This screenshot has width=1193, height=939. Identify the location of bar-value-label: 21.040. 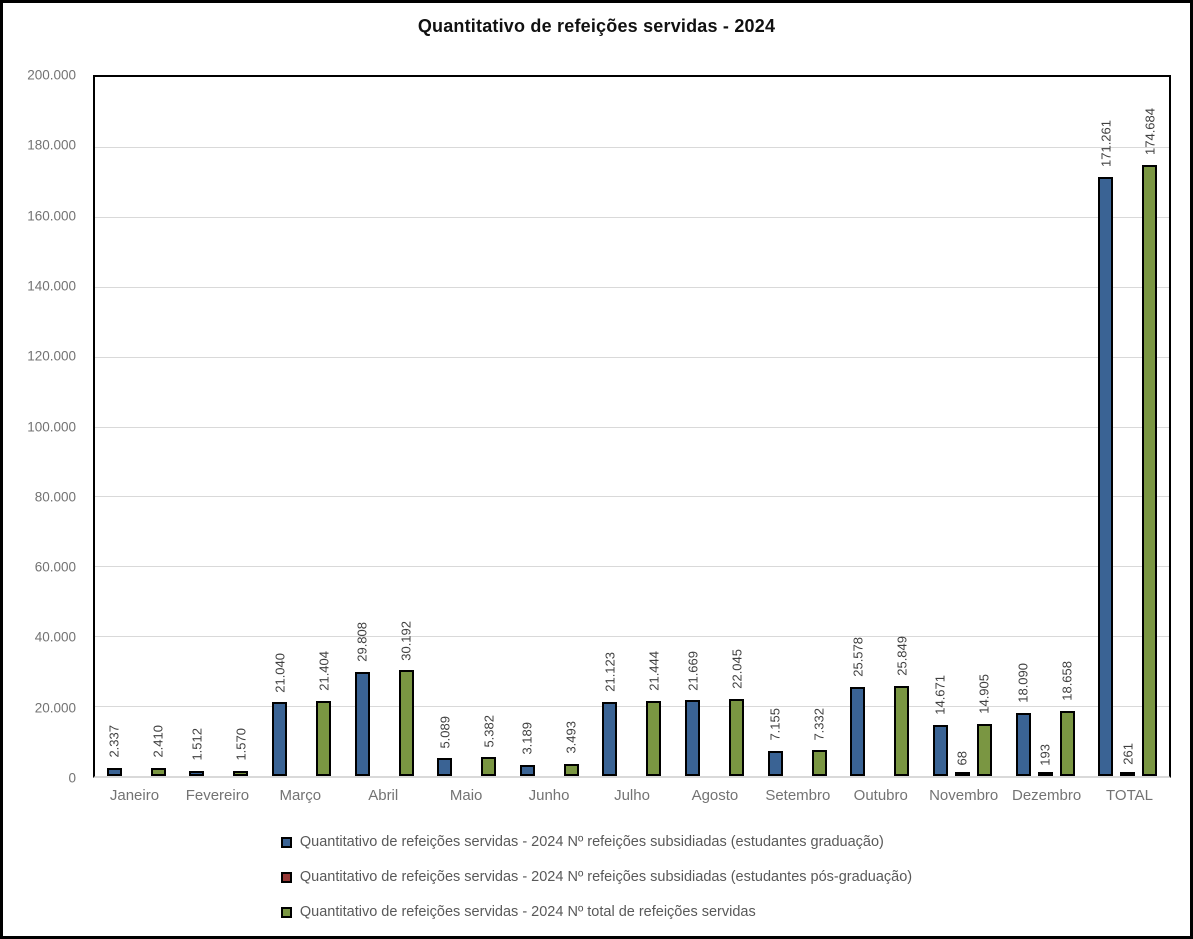
(280, 672).